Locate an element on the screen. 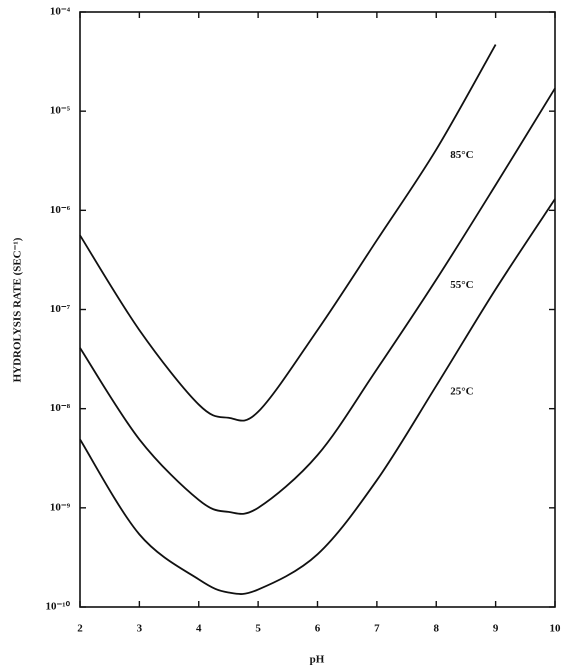  x-tick-label: 4 is located at coordinates (199, 629).